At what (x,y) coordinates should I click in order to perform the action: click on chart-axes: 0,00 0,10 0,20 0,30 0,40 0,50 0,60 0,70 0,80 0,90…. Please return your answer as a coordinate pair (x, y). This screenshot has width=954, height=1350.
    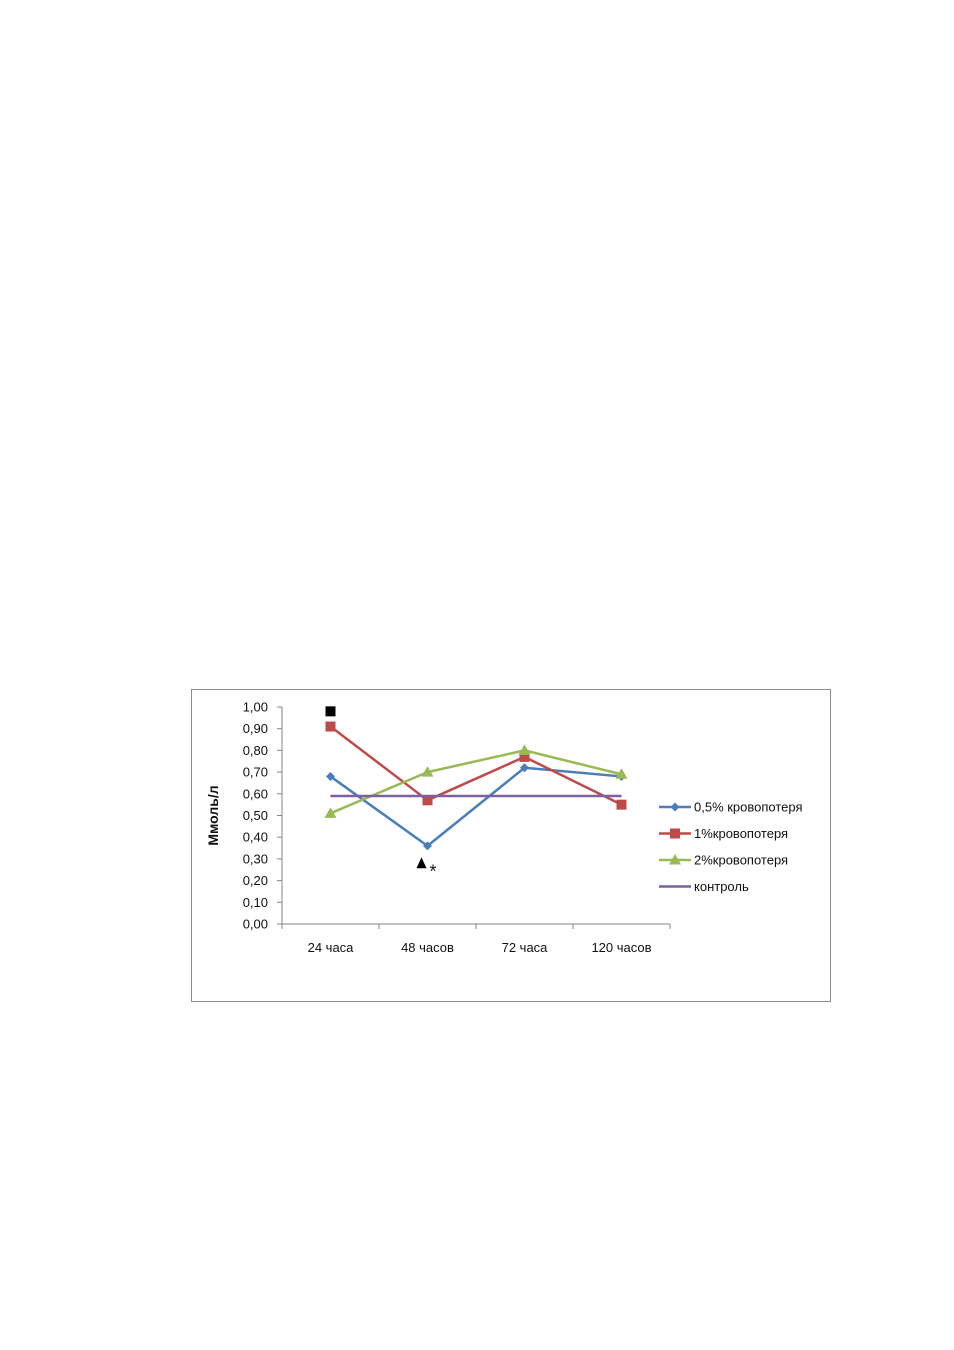
    Looking at the image, I should click on (438, 827).